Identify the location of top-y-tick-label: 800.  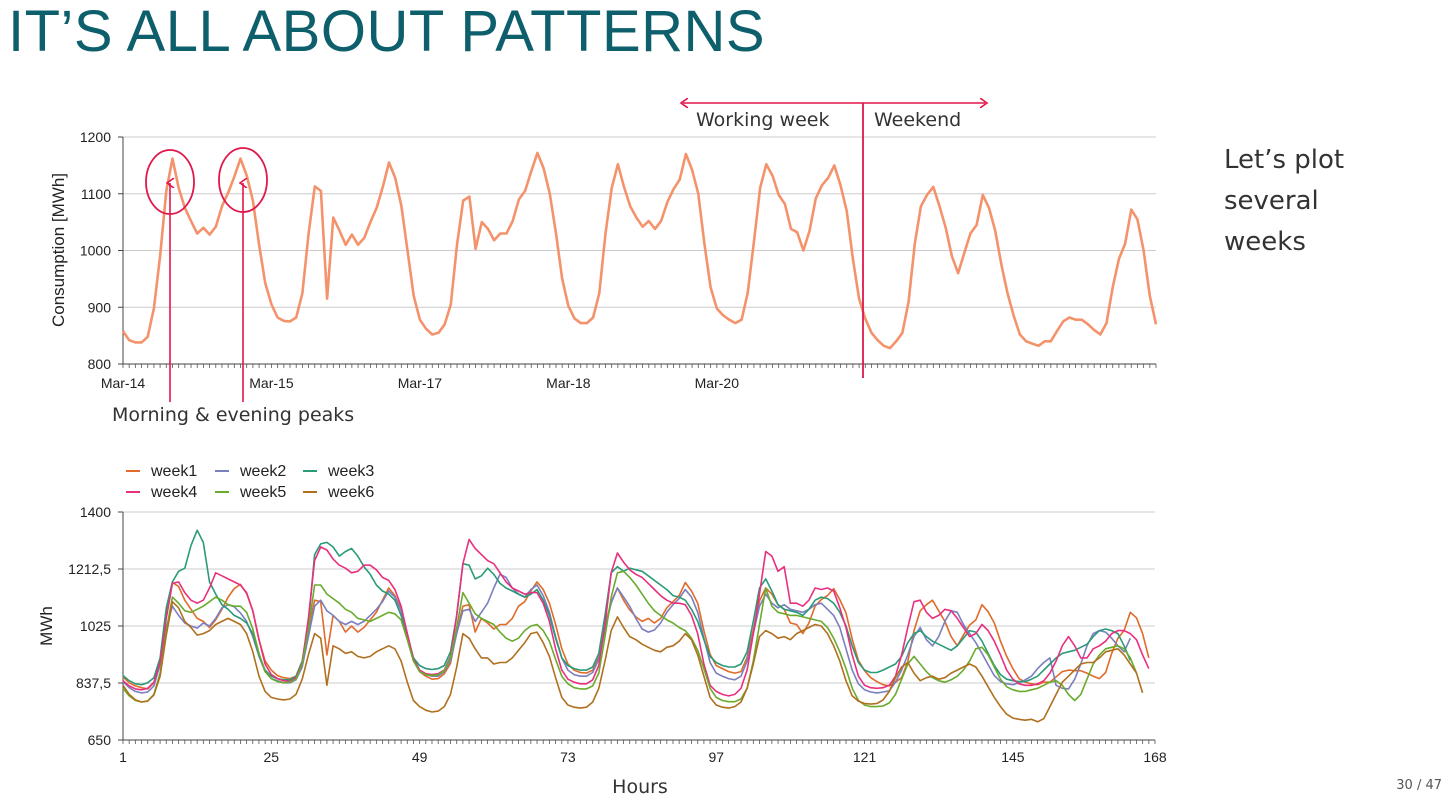
(100, 364).